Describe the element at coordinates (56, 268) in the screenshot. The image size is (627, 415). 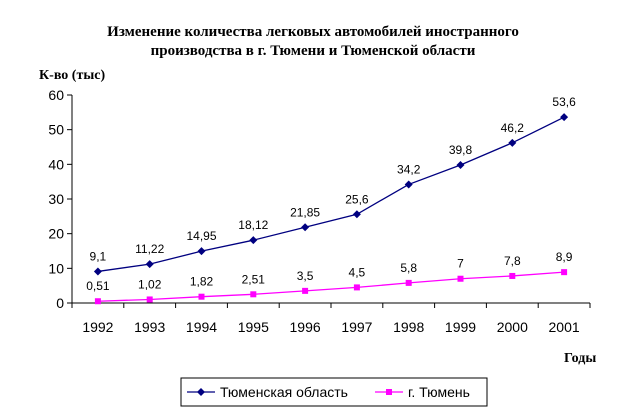
I see `y-tick-label: 10` at that location.